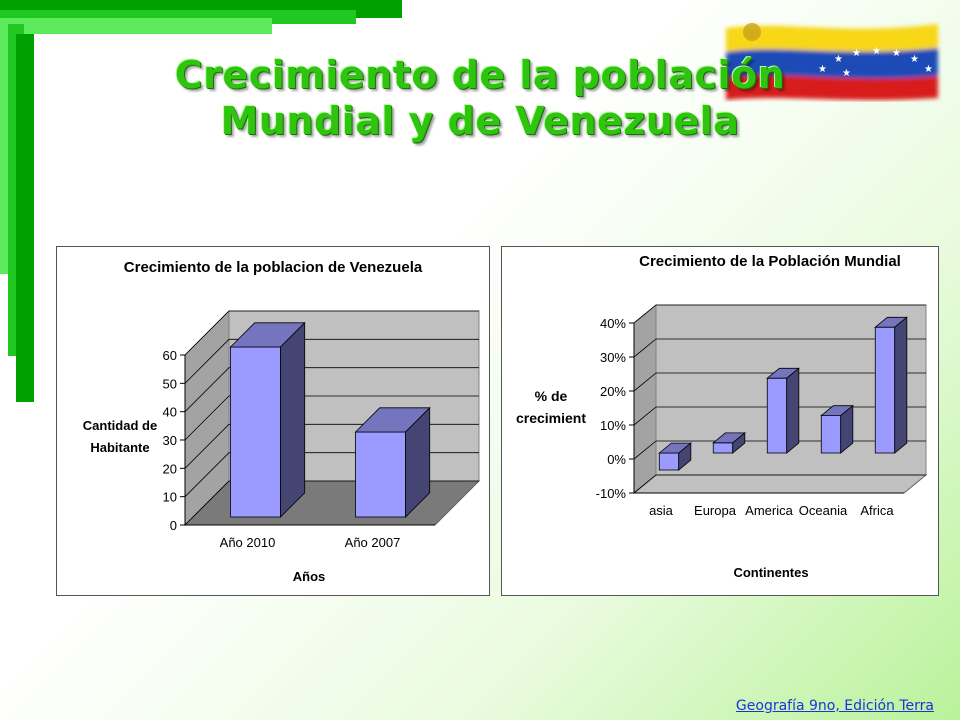 Image resolution: width=960 pixels, height=720 pixels. What do you see at coordinates (645, 399) in the screenshot?
I see `mun-side-wall` at bounding box center [645, 399].